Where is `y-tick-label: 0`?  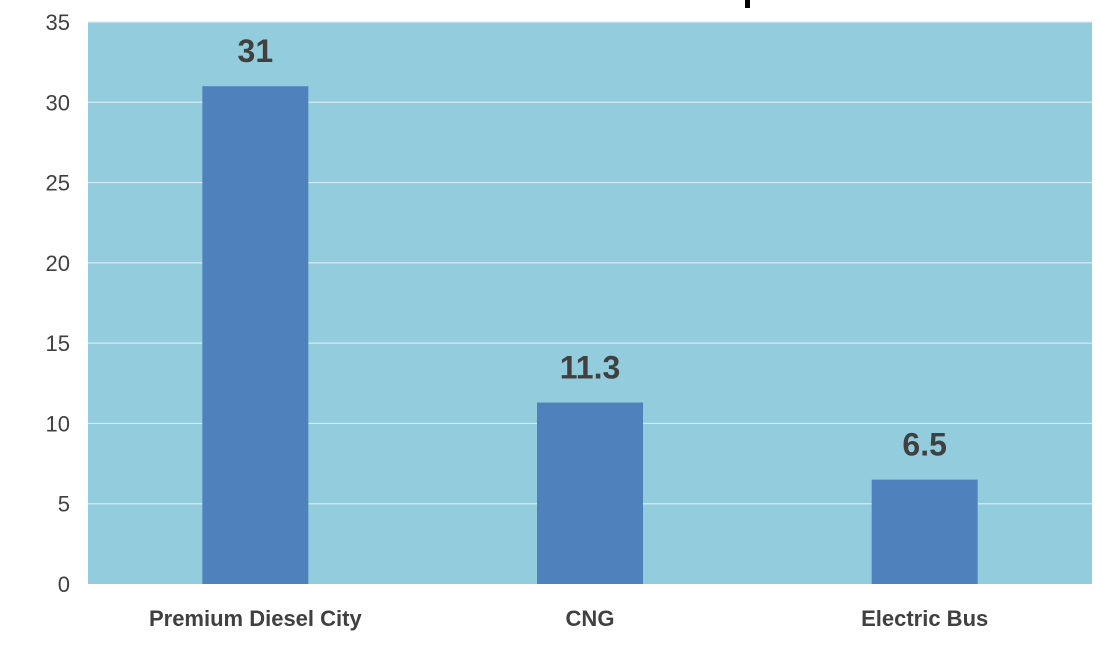 y-tick-label: 0 is located at coordinates (64, 584).